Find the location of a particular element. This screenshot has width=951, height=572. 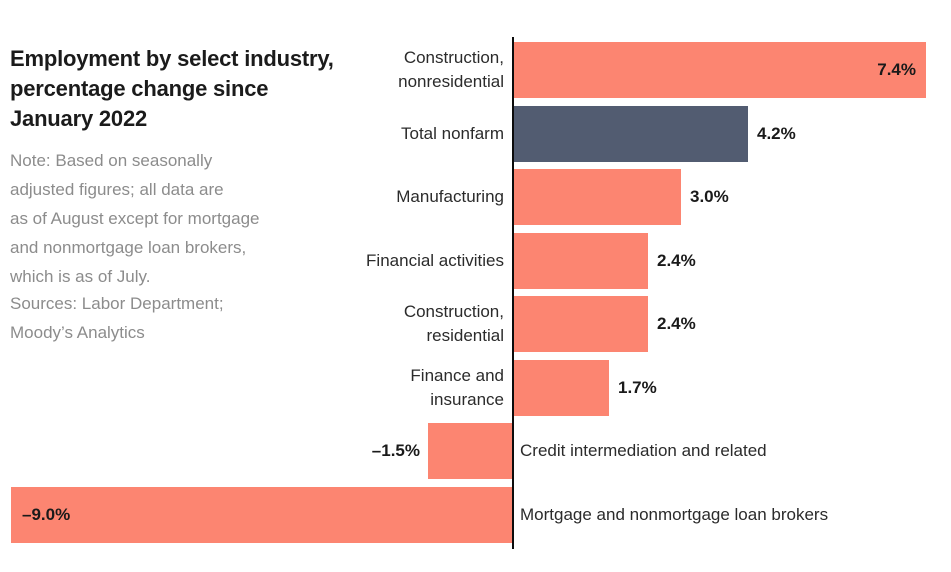

category-label-line: Finance and is located at coordinates (457, 375).